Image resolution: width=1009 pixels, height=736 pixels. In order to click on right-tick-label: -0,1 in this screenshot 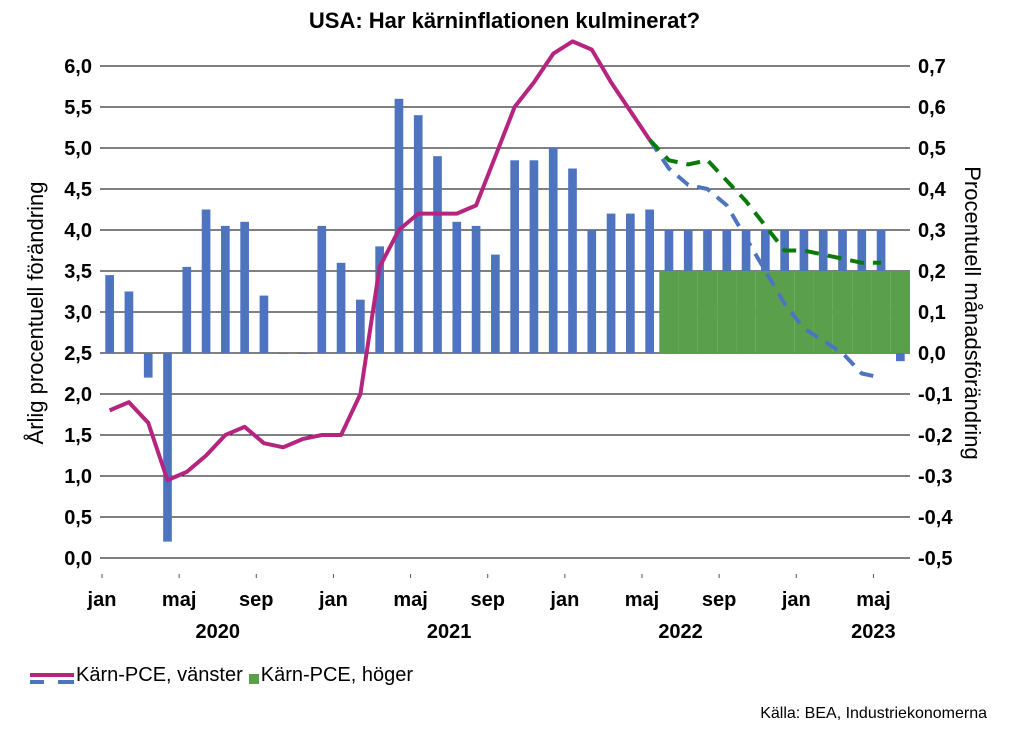, I will do `click(935, 395)`.